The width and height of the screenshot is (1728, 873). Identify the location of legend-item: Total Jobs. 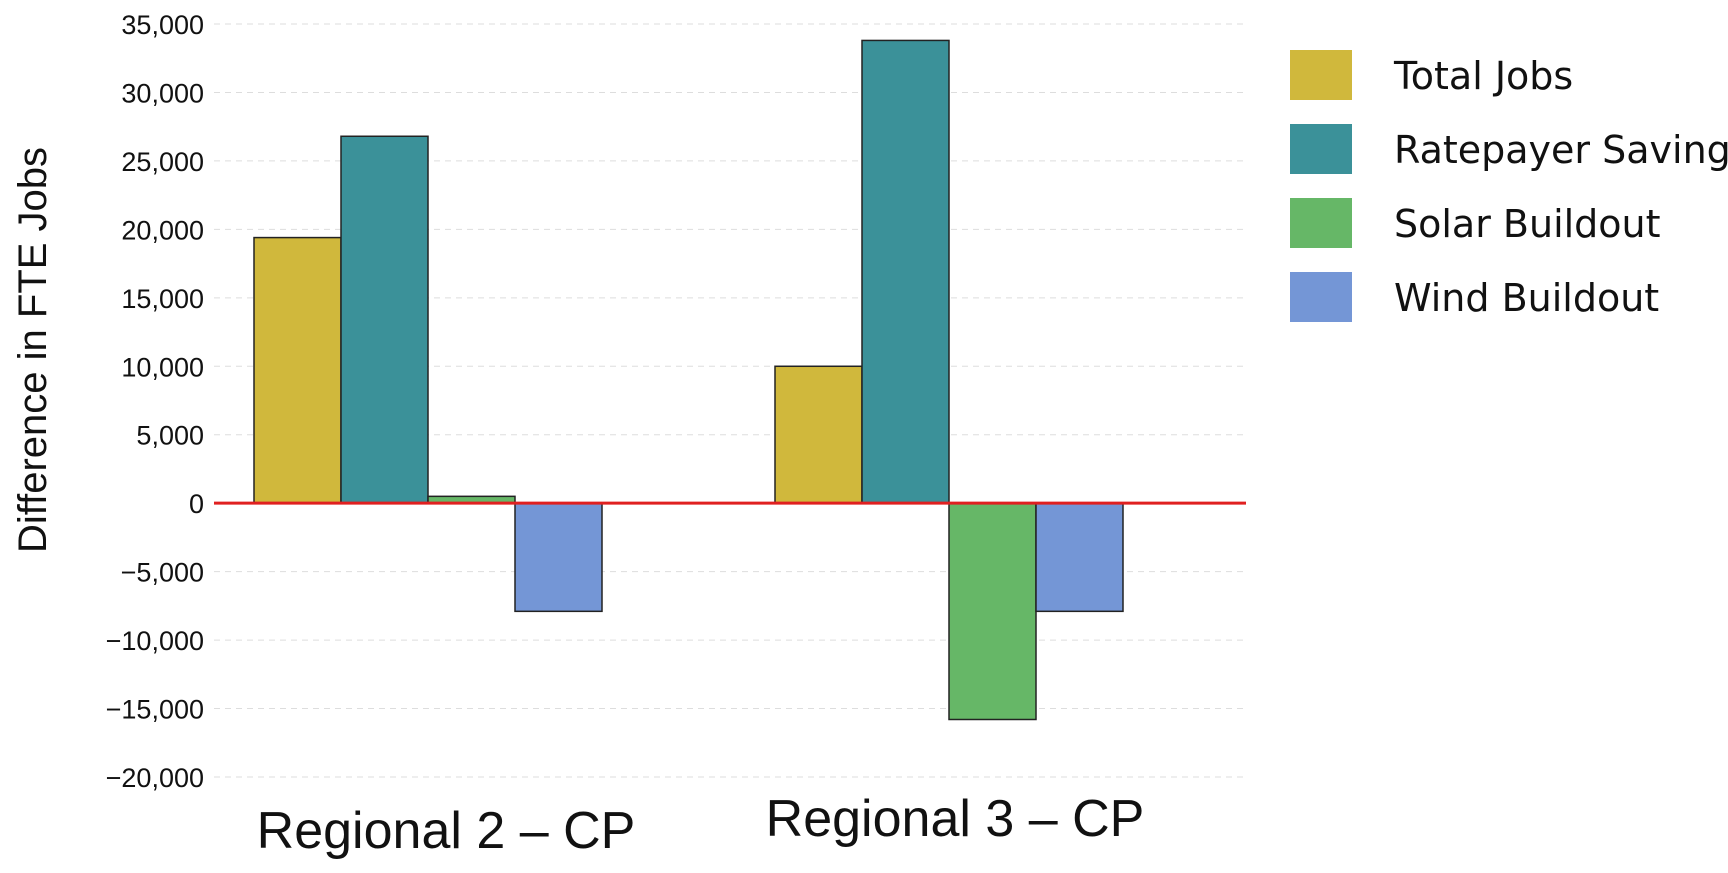
(1505, 87).